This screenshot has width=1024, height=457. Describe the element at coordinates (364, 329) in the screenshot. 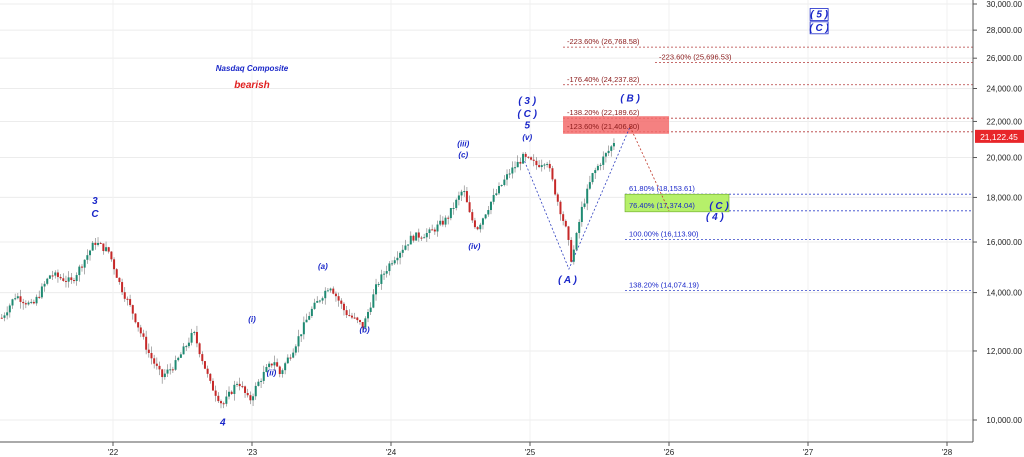

I see `wave-label: (b)` at that location.